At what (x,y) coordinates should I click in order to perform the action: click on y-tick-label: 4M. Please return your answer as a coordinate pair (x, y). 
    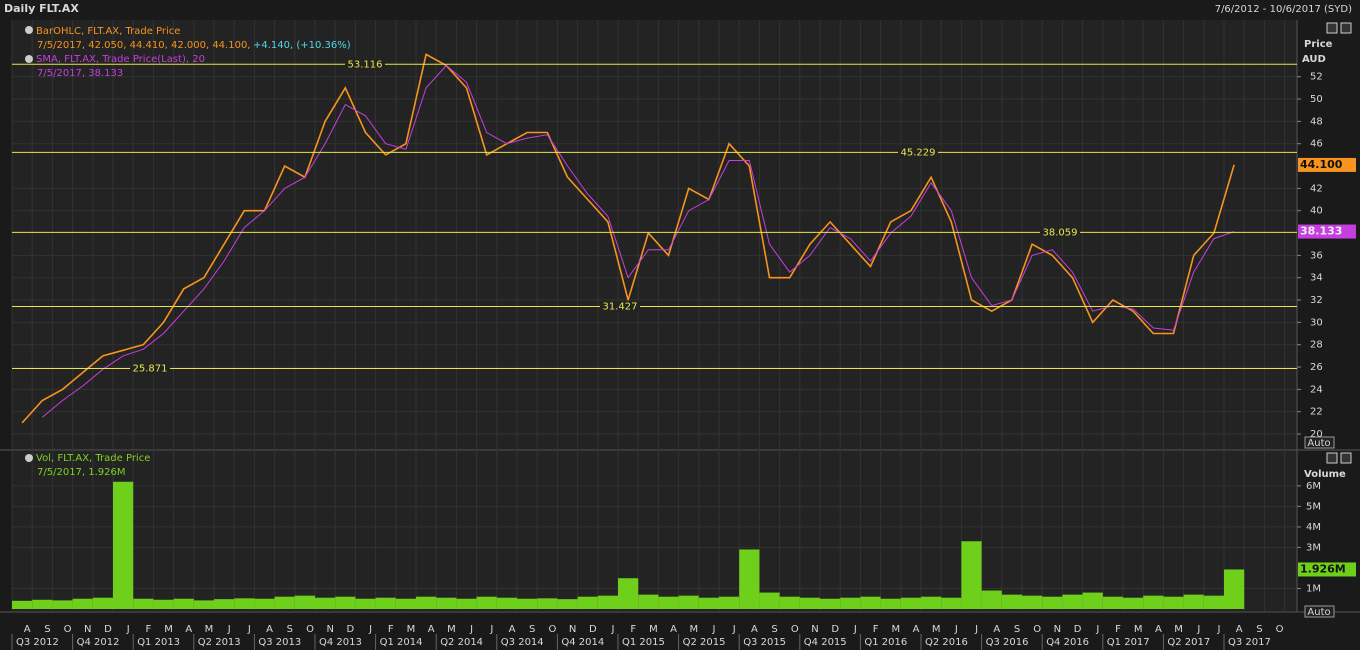
    Looking at the image, I should click on (1313, 527).